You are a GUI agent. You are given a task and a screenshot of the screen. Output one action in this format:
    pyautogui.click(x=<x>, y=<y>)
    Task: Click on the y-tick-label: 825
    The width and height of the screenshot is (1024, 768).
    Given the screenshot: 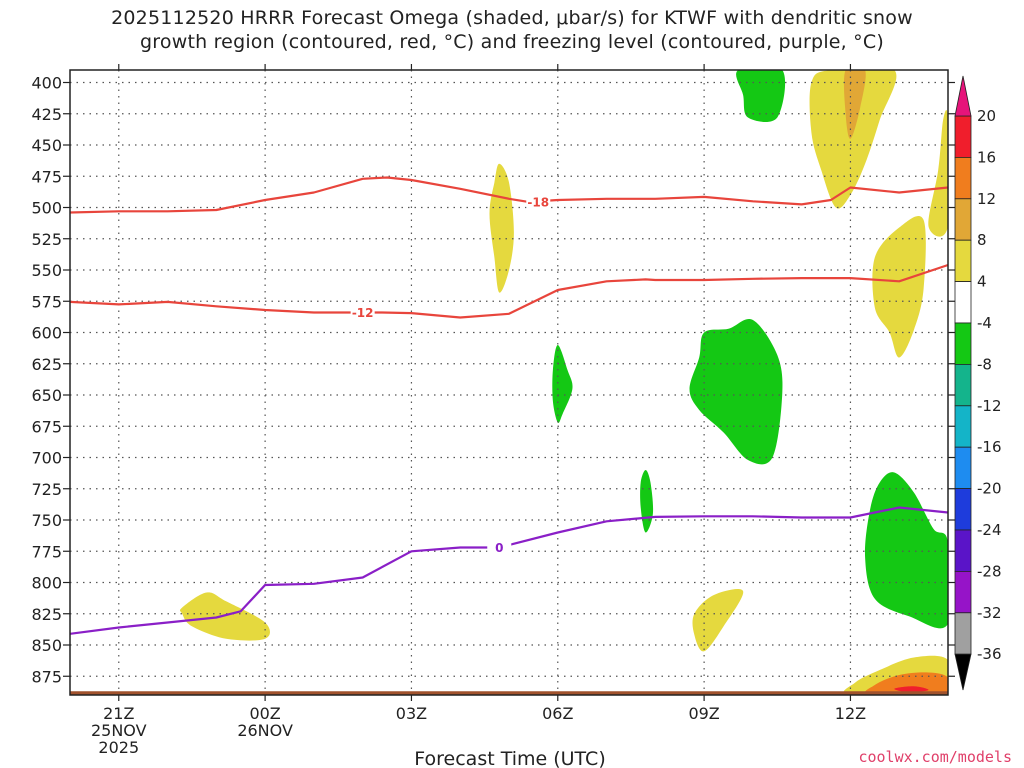 What is the action you would take?
    pyautogui.click(x=46, y=614)
    